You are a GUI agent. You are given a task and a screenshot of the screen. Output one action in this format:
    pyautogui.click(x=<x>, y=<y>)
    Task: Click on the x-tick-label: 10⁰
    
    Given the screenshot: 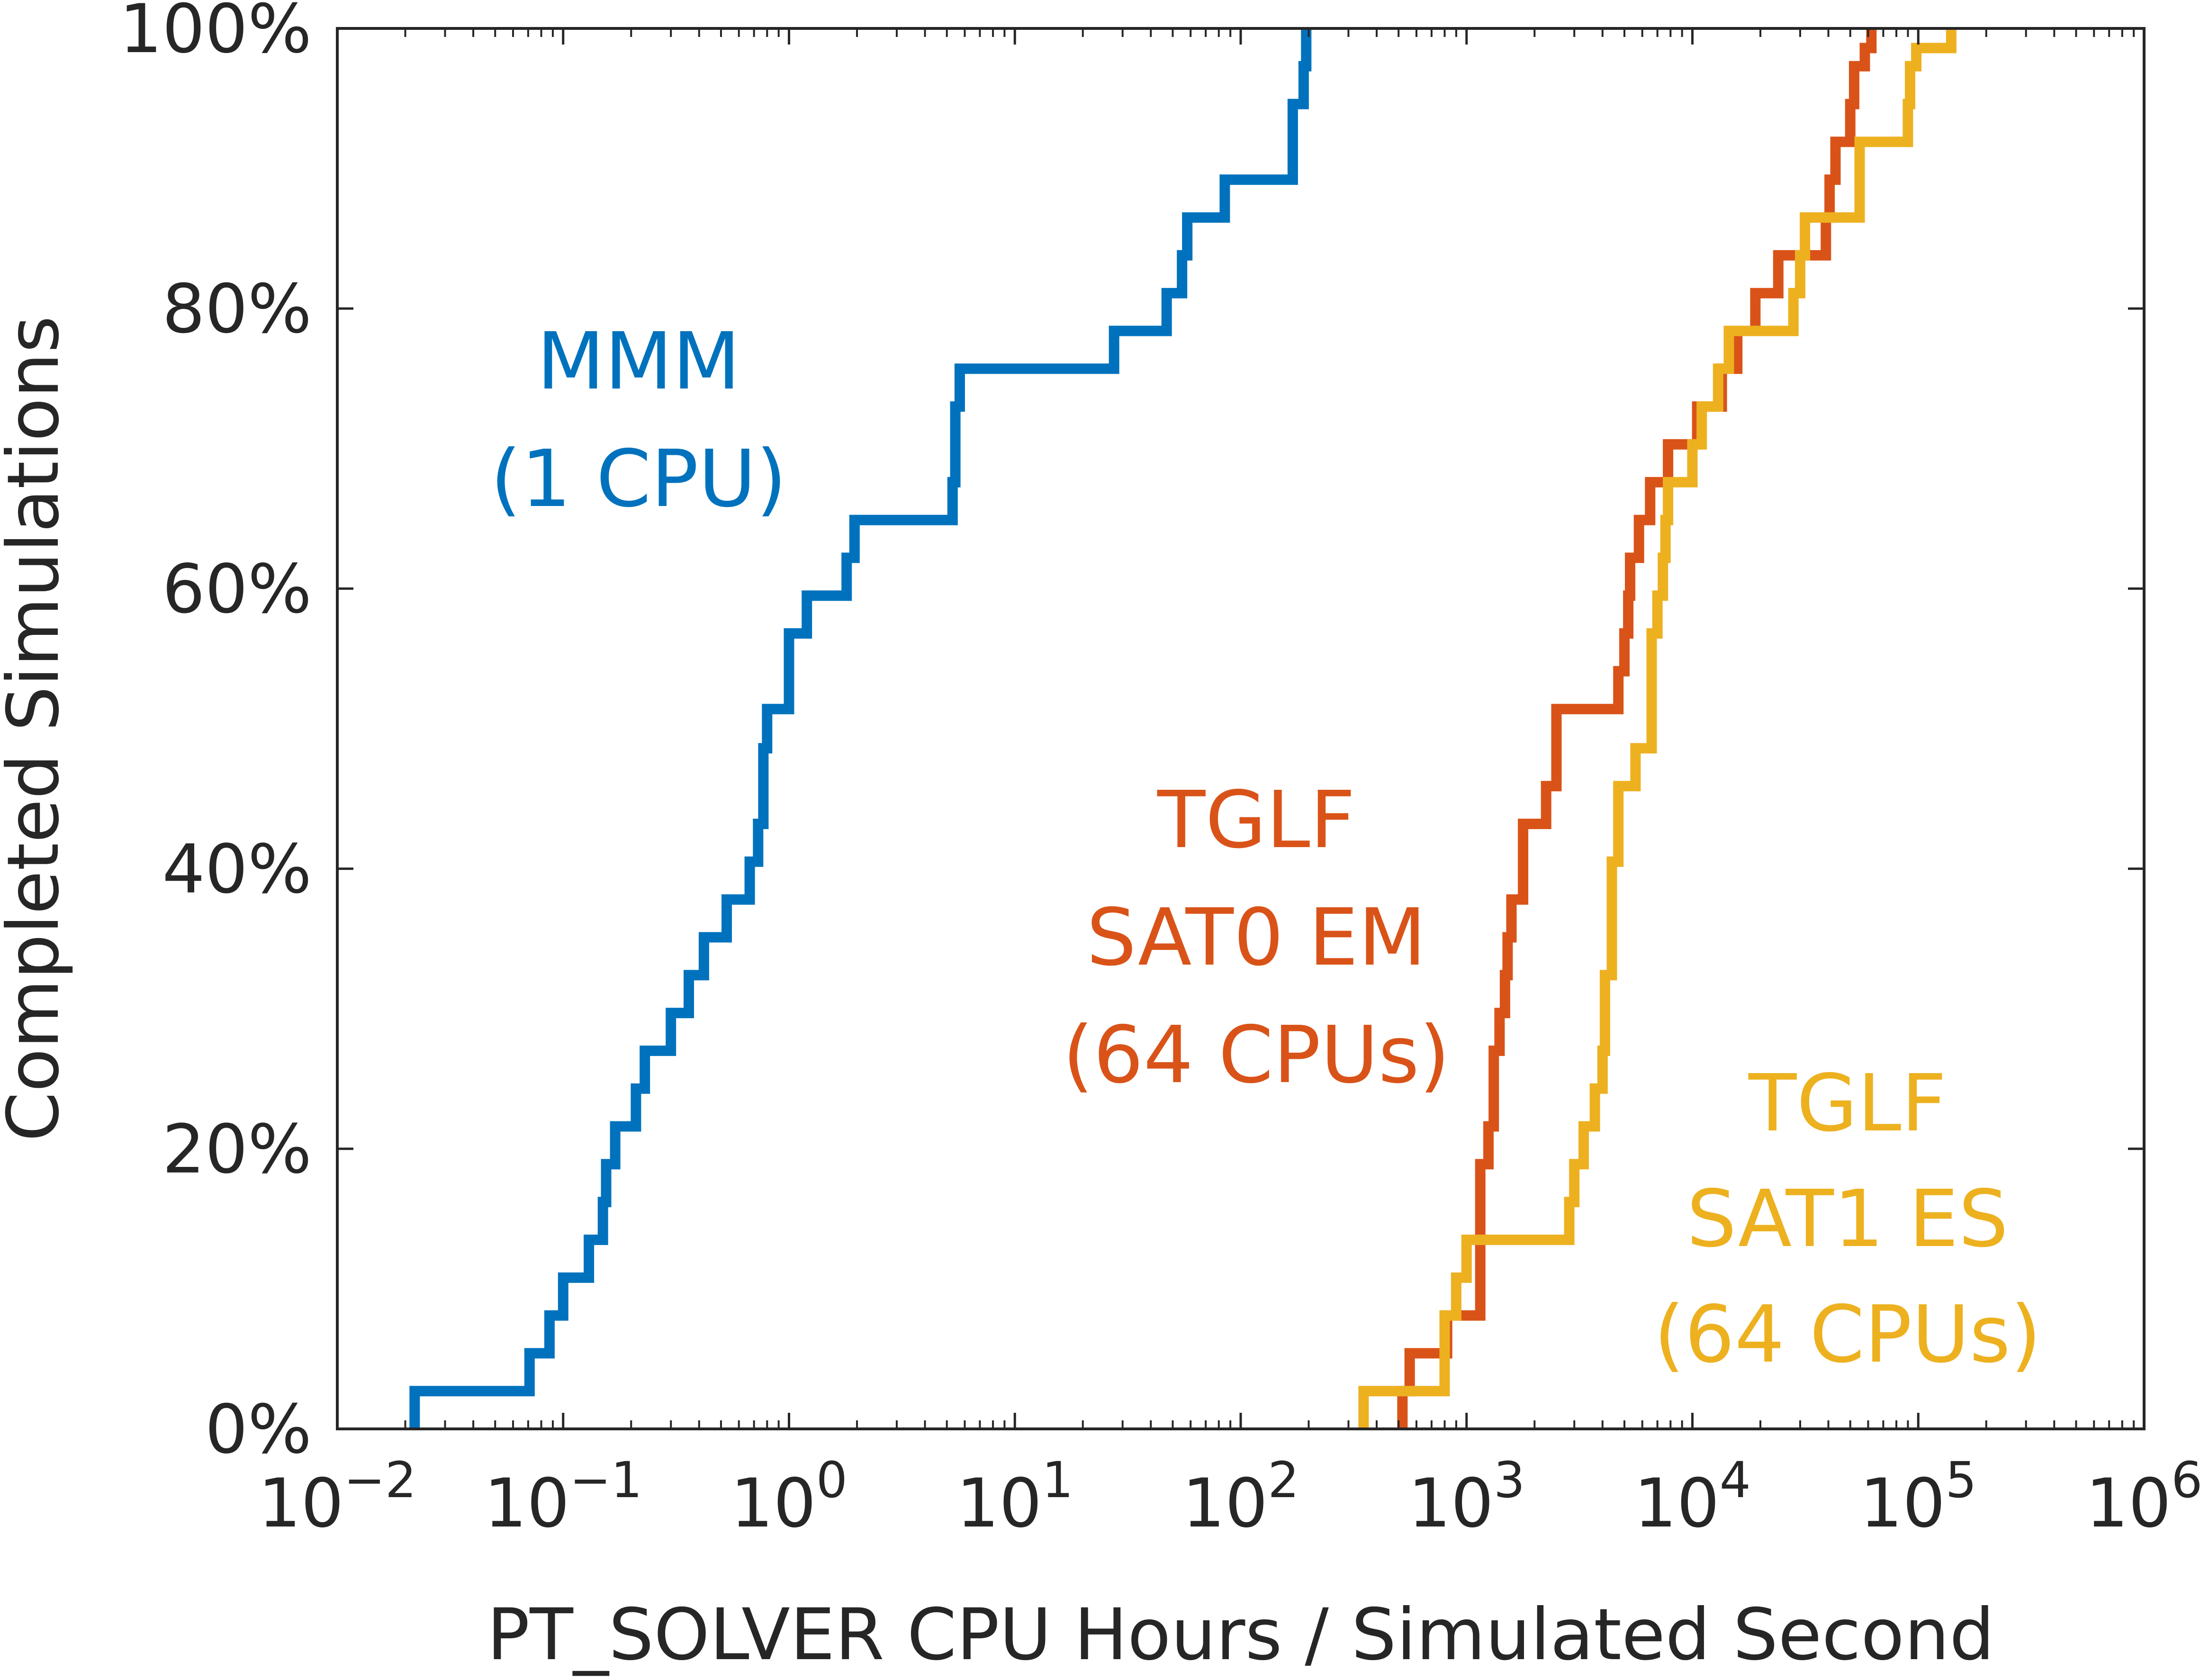 What is the action you would take?
    pyautogui.click(x=789, y=1497)
    